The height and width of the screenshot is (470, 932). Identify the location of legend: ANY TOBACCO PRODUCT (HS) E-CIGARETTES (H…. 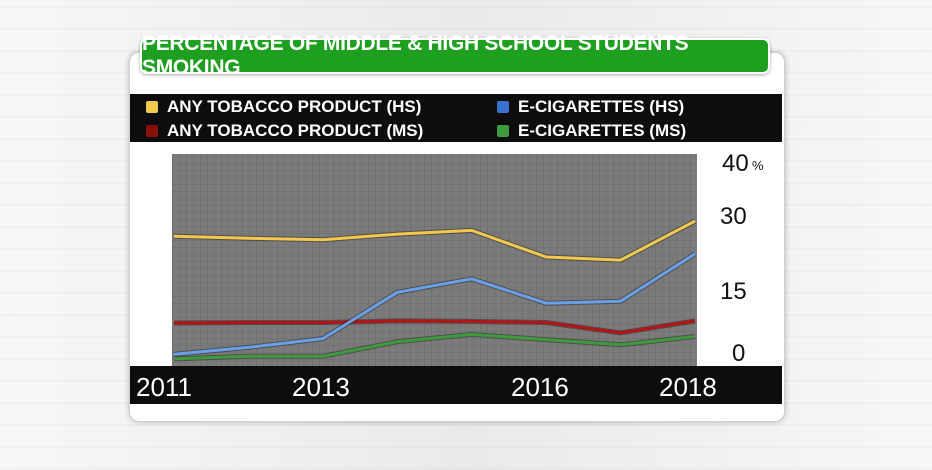
(456, 118).